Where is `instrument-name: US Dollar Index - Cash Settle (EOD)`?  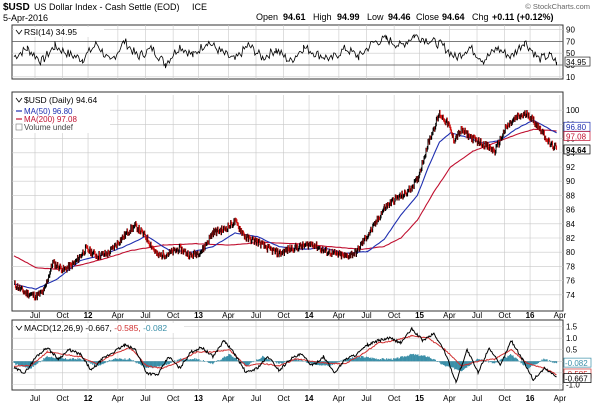 instrument-name: US Dollar Index - Cash Settle (EOD) is located at coordinates (107, 7).